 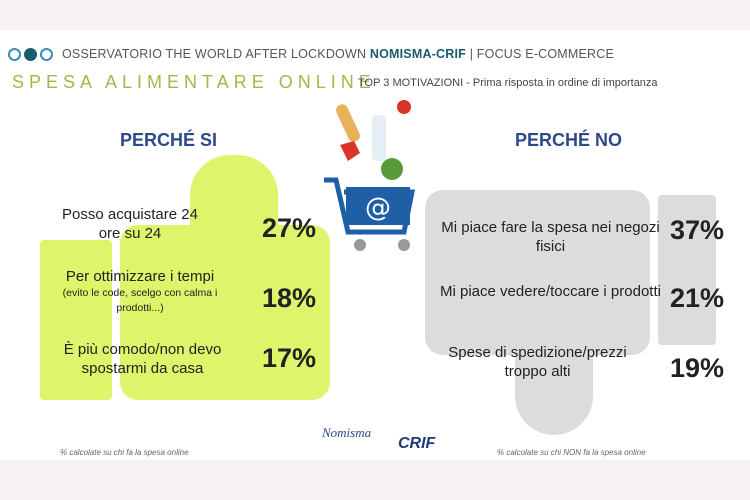 What do you see at coordinates (370, 175) in the screenshot?
I see `shopping-cart-icon: @` at bounding box center [370, 175].